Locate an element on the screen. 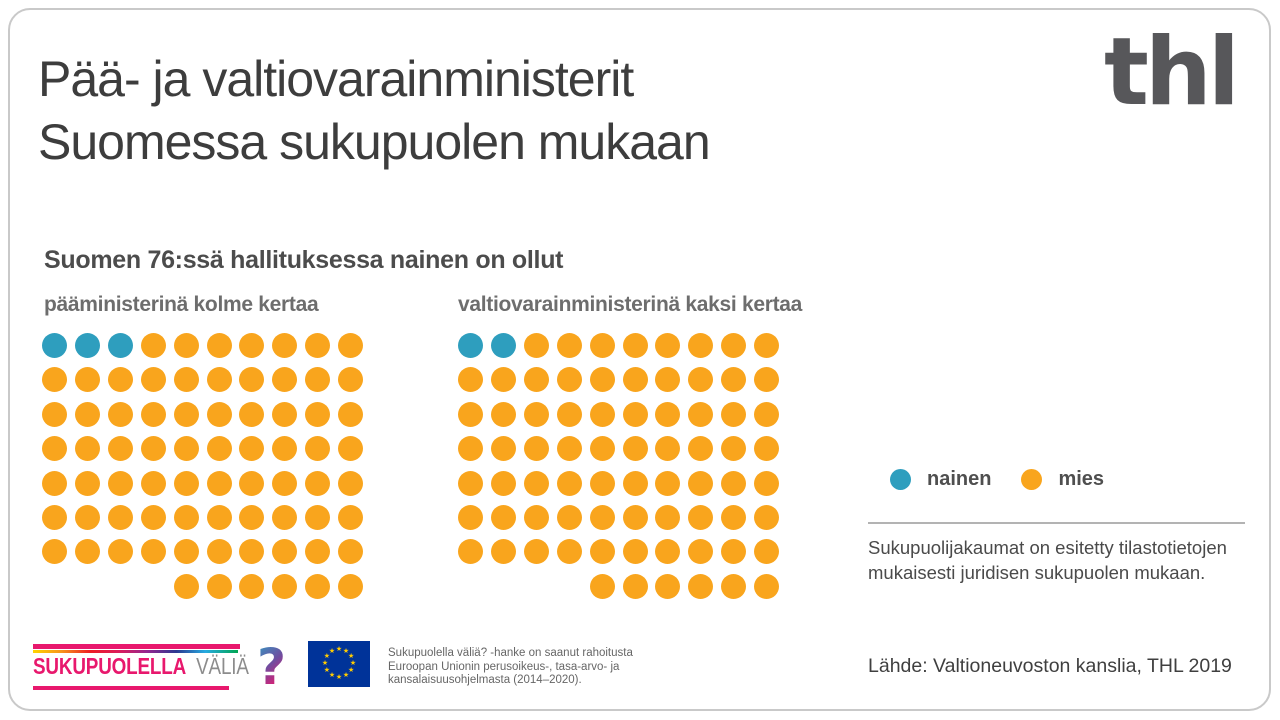 This screenshot has height=720, width=1280. logo-word-valia: VÄLIÄ is located at coordinates (222, 666).